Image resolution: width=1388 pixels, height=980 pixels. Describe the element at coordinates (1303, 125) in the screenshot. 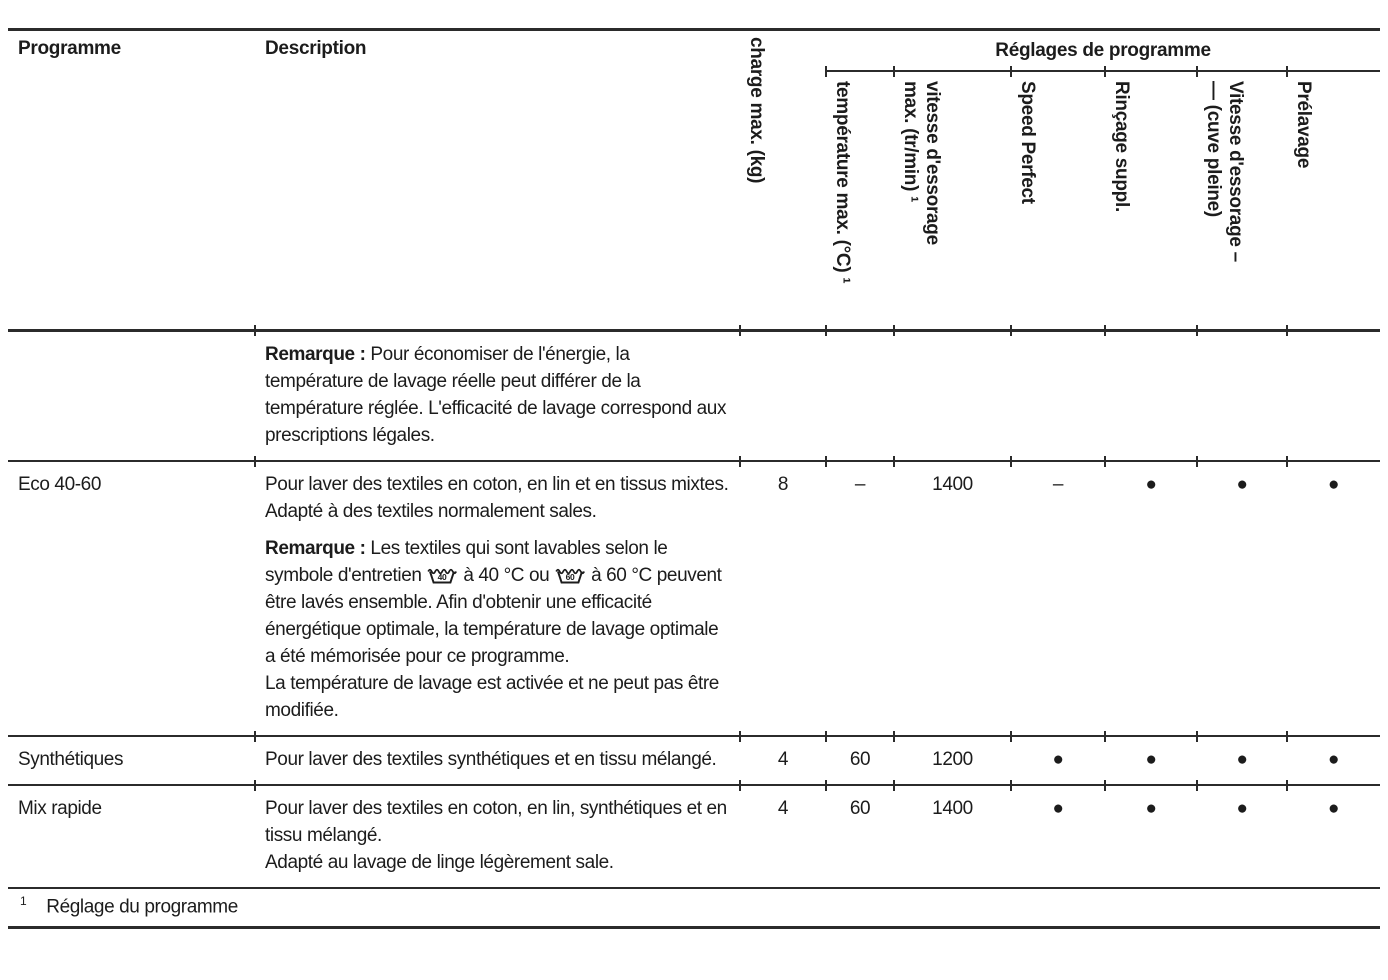

I see `col-header-prelavage-label: Prélavage` at that location.